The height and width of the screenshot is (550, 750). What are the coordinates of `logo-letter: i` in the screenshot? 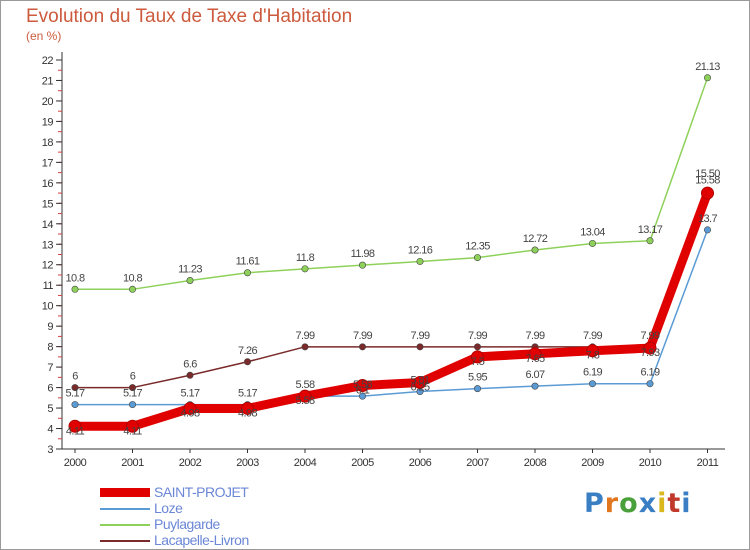 It's located at (686, 503).